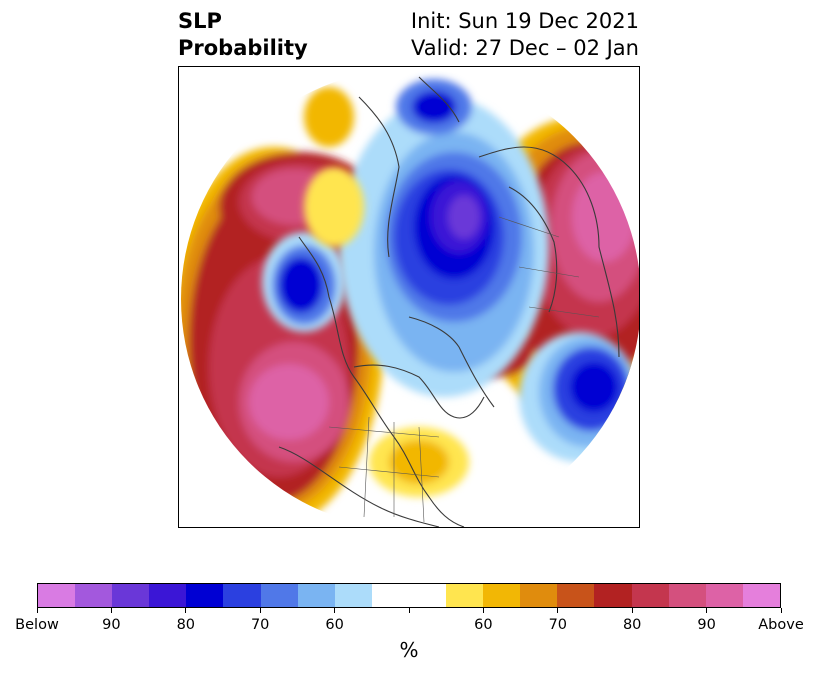 This screenshot has height=676, width=819. What do you see at coordinates (444, 238) in the screenshot?
I see `arctic-below-region` at bounding box center [444, 238].